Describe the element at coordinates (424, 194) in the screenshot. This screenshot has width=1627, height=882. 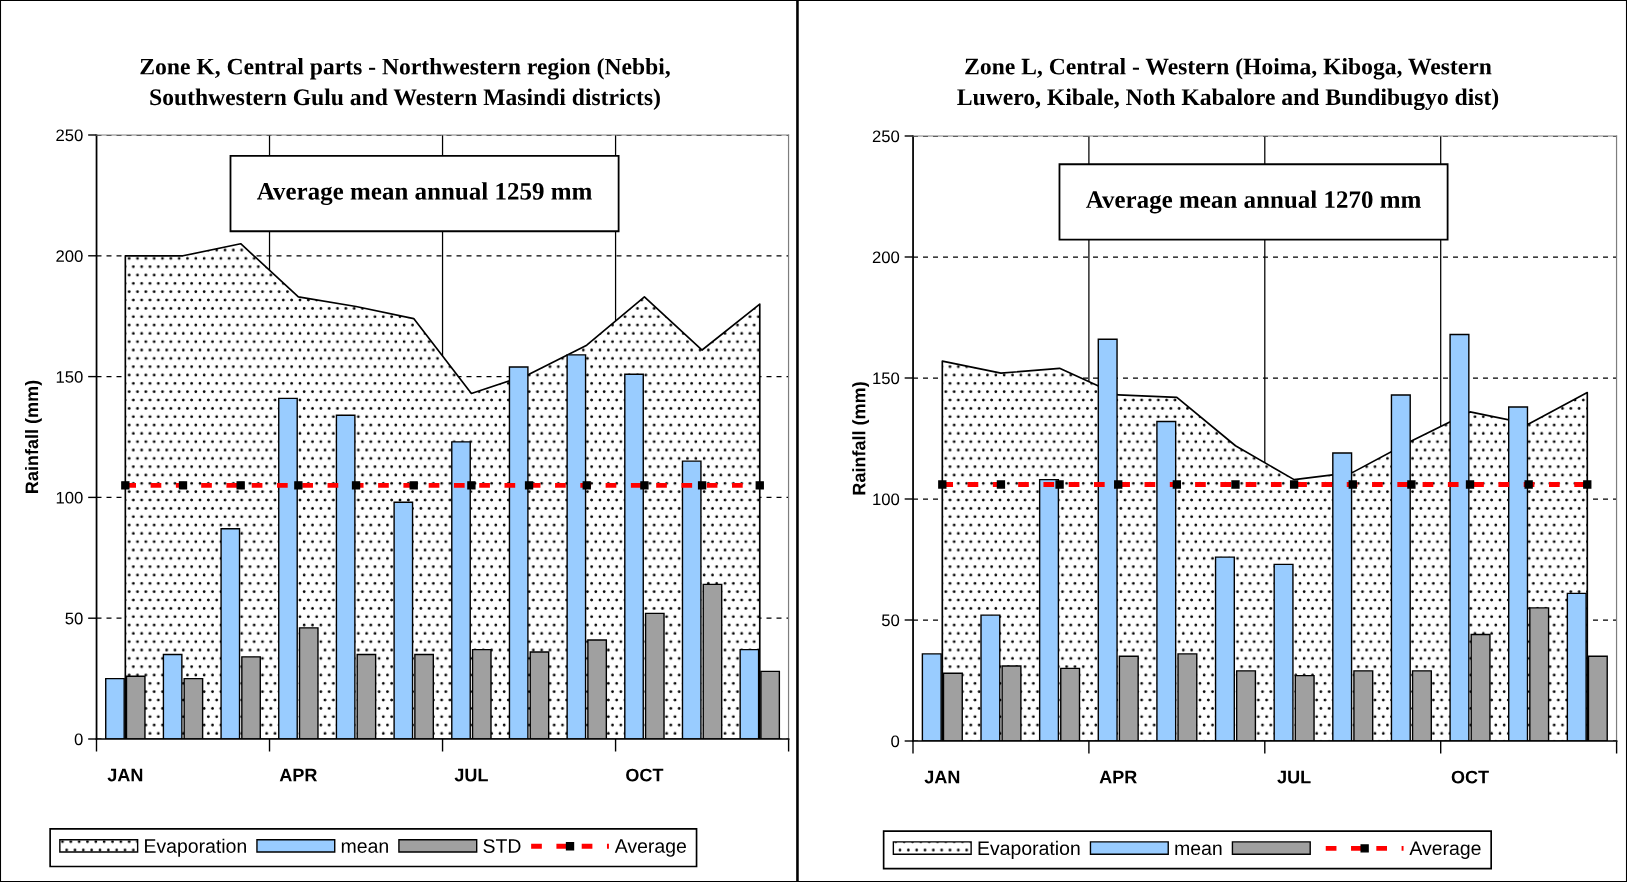
I see `annotation: Average mean annual 1259 mm` at that location.